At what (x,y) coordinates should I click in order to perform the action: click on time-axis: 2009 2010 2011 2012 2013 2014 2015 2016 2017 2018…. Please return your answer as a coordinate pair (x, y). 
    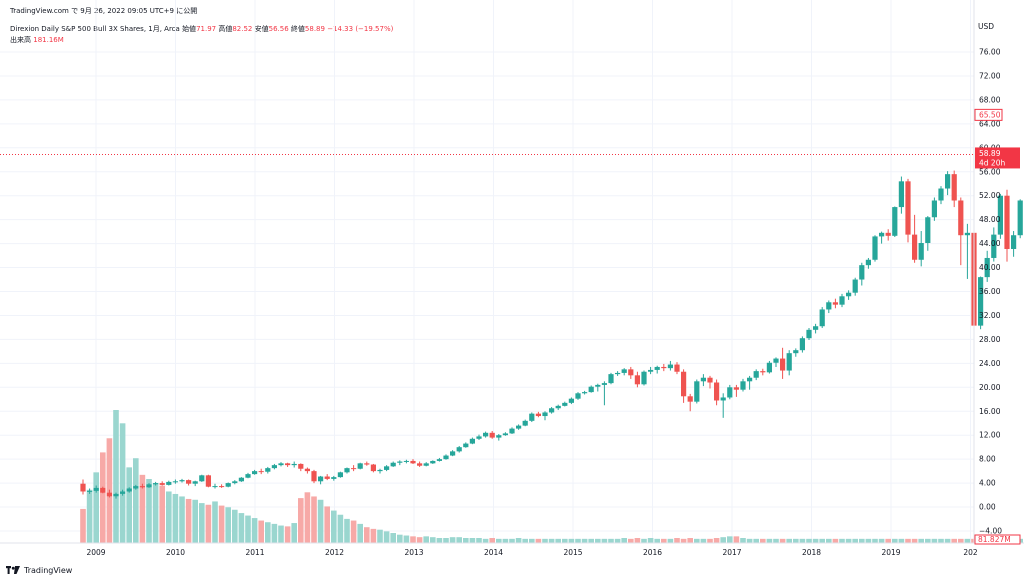
    Looking at the image, I should click on (531, 552).